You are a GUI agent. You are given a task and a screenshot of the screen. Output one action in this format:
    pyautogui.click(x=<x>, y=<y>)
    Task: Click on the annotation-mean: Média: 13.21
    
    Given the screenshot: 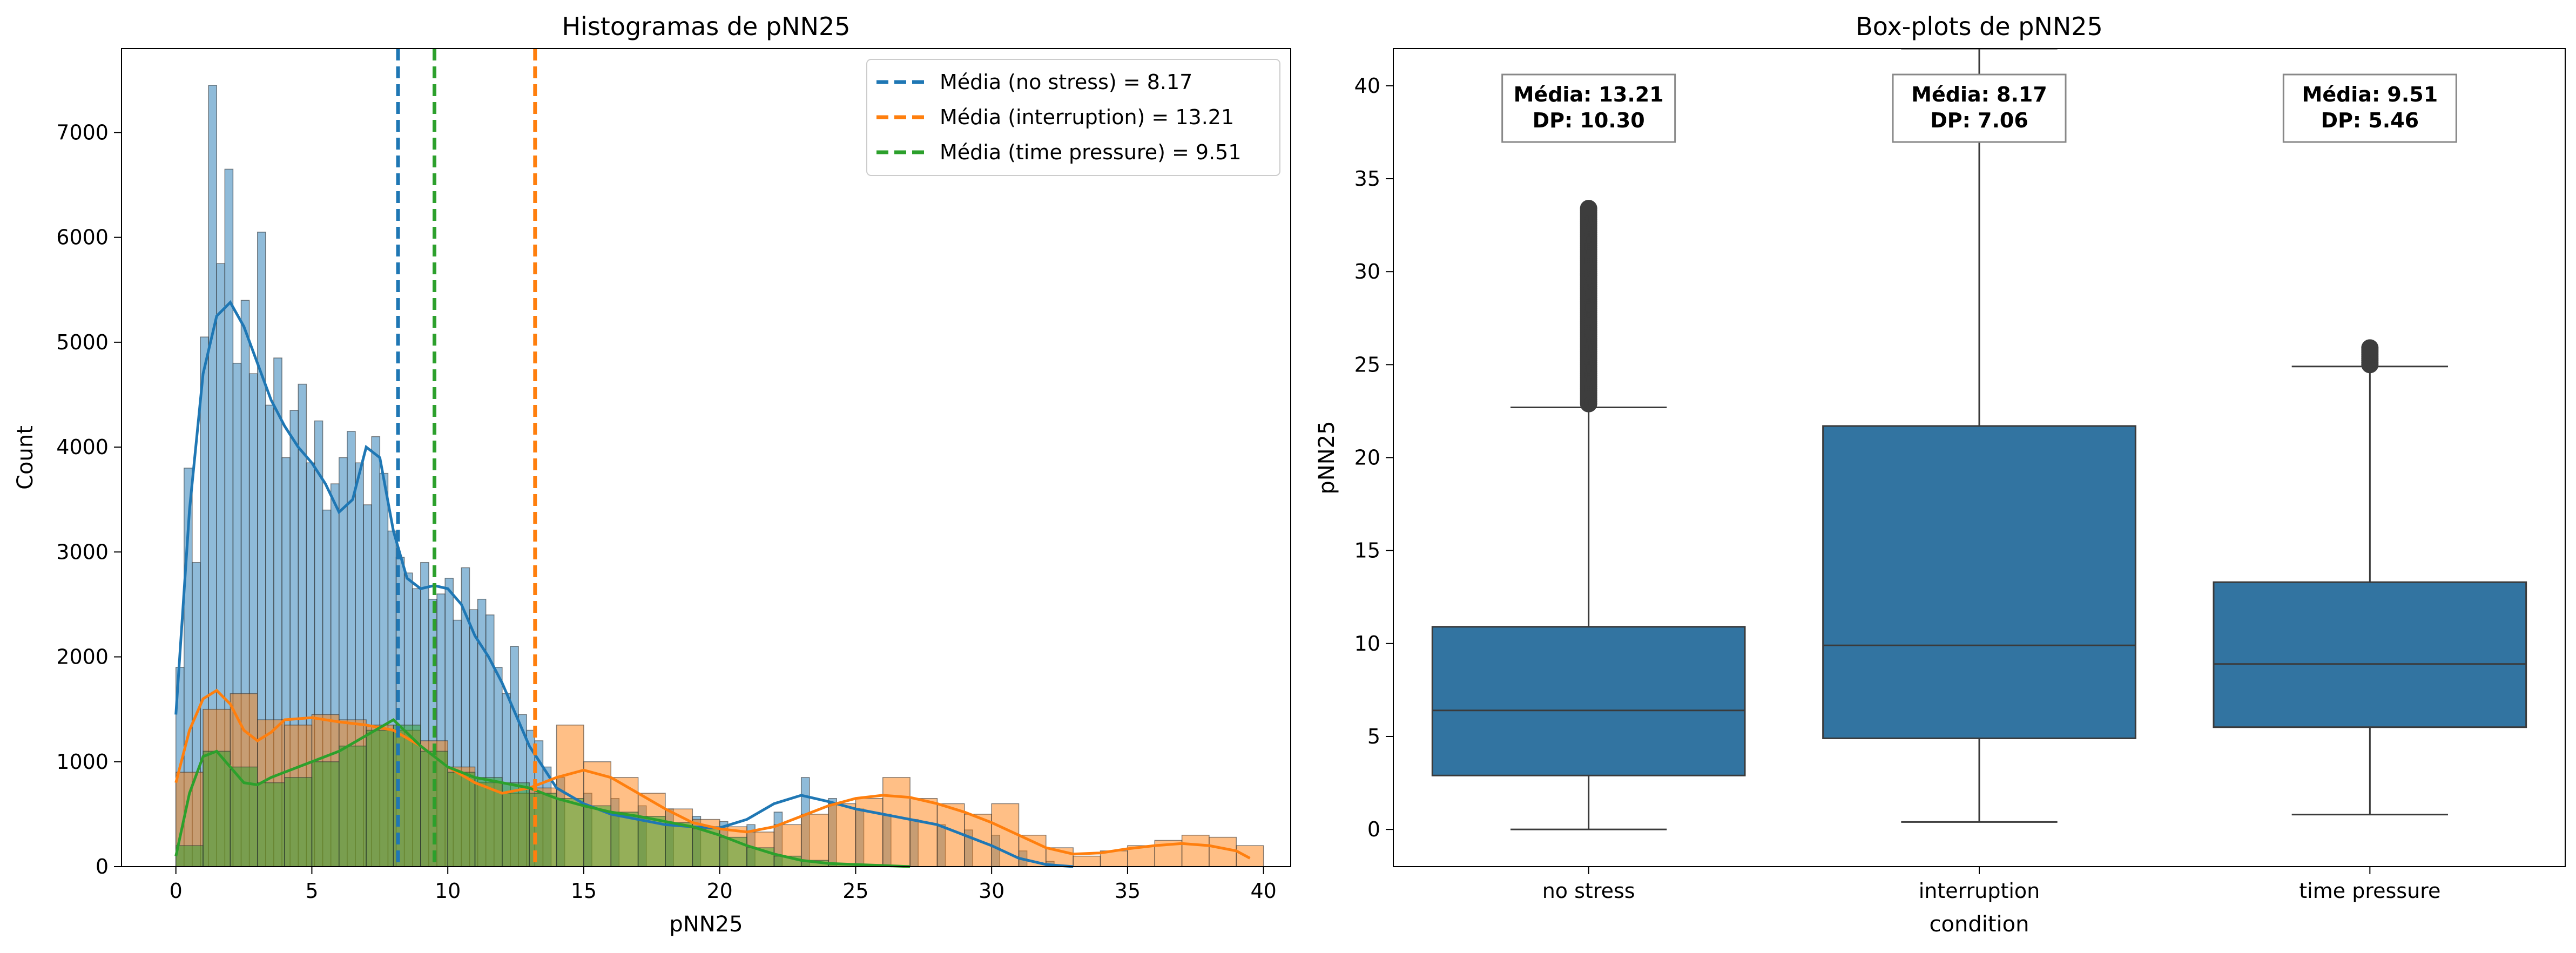 What is the action you would take?
    pyautogui.click(x=1589, y=94)
    